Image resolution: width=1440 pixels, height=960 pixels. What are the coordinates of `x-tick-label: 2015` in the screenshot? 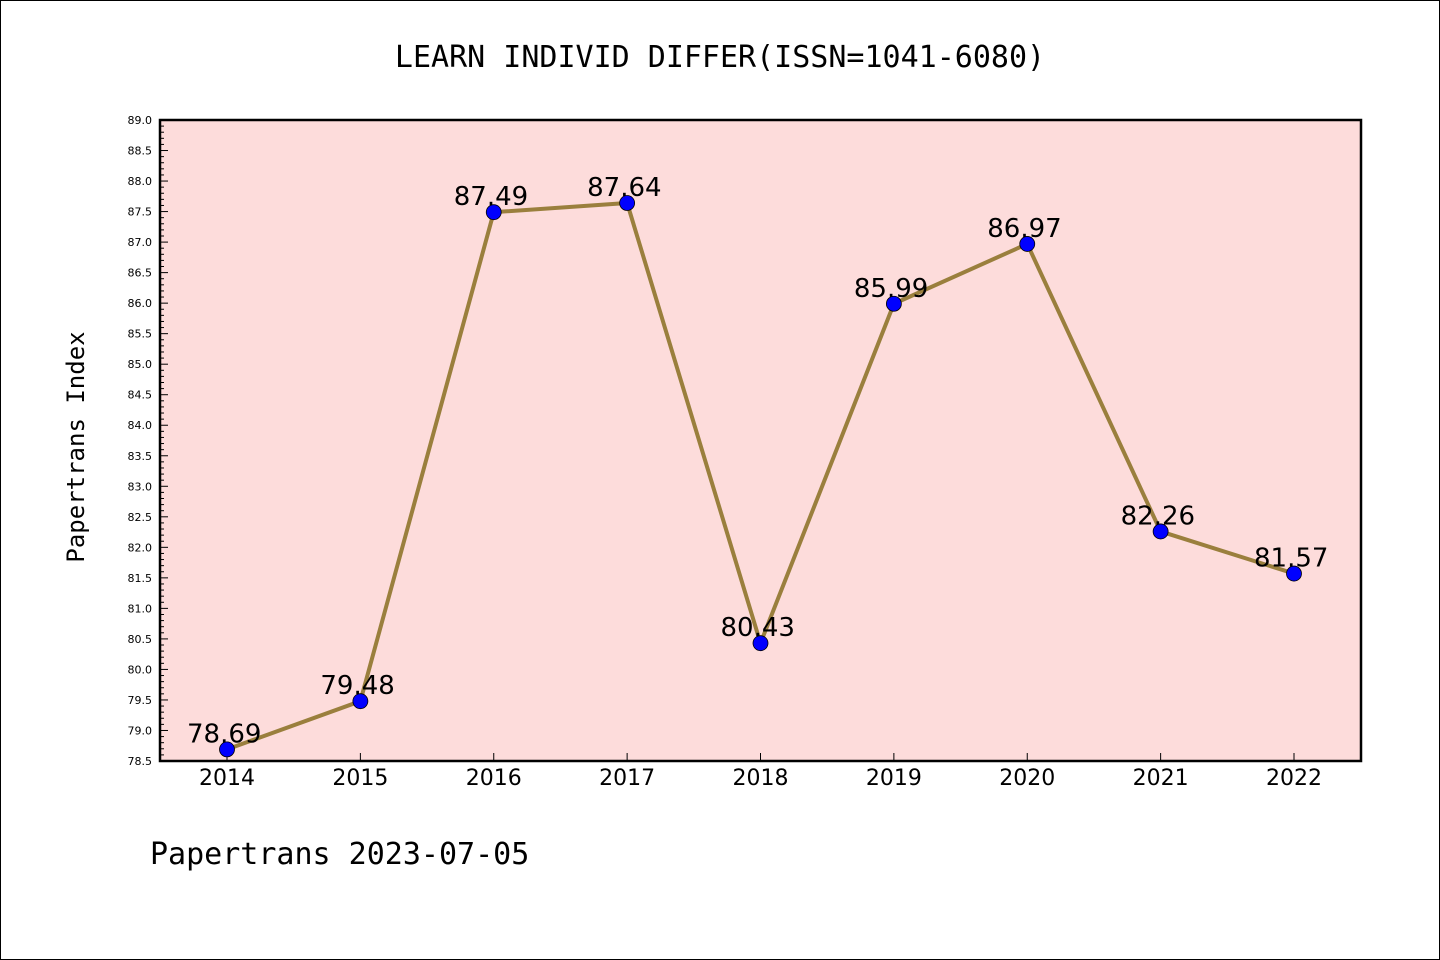 It's located at (360, 778).